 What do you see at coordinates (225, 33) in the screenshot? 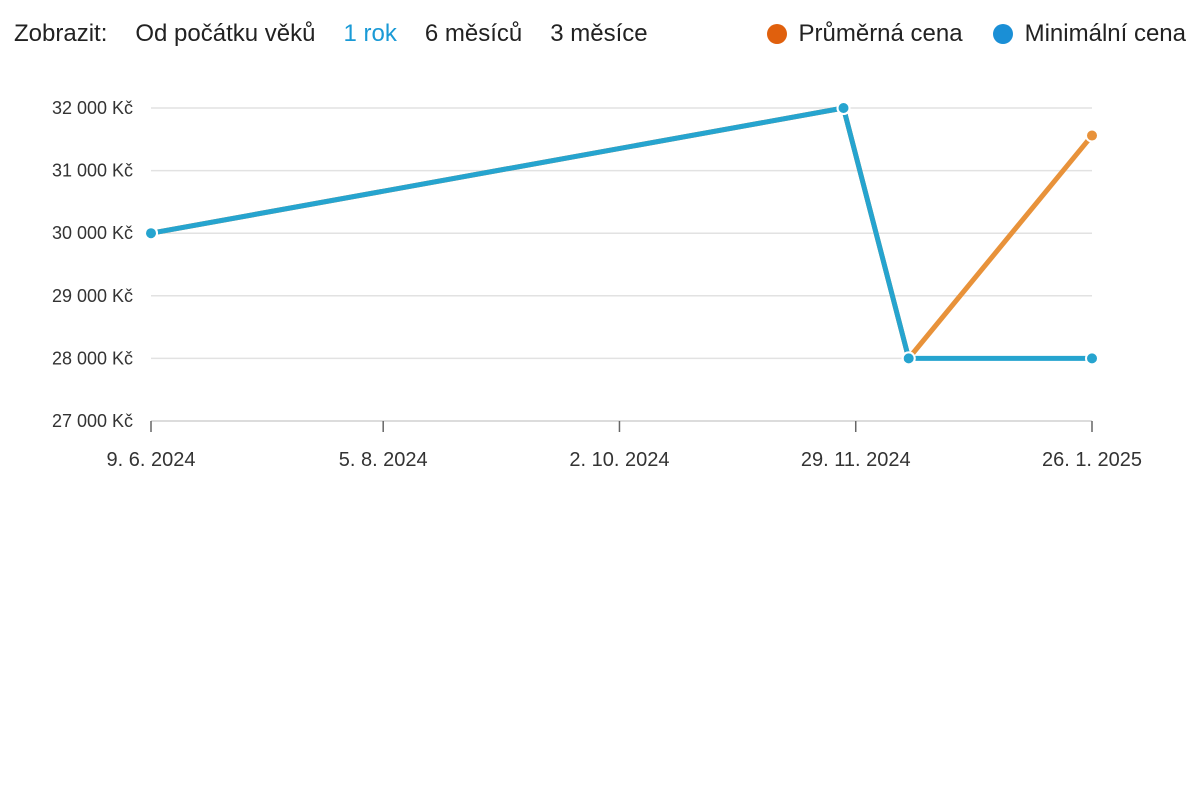
I see `range-all-time-button: Od počátku věků` at bounding box center [225, 33].